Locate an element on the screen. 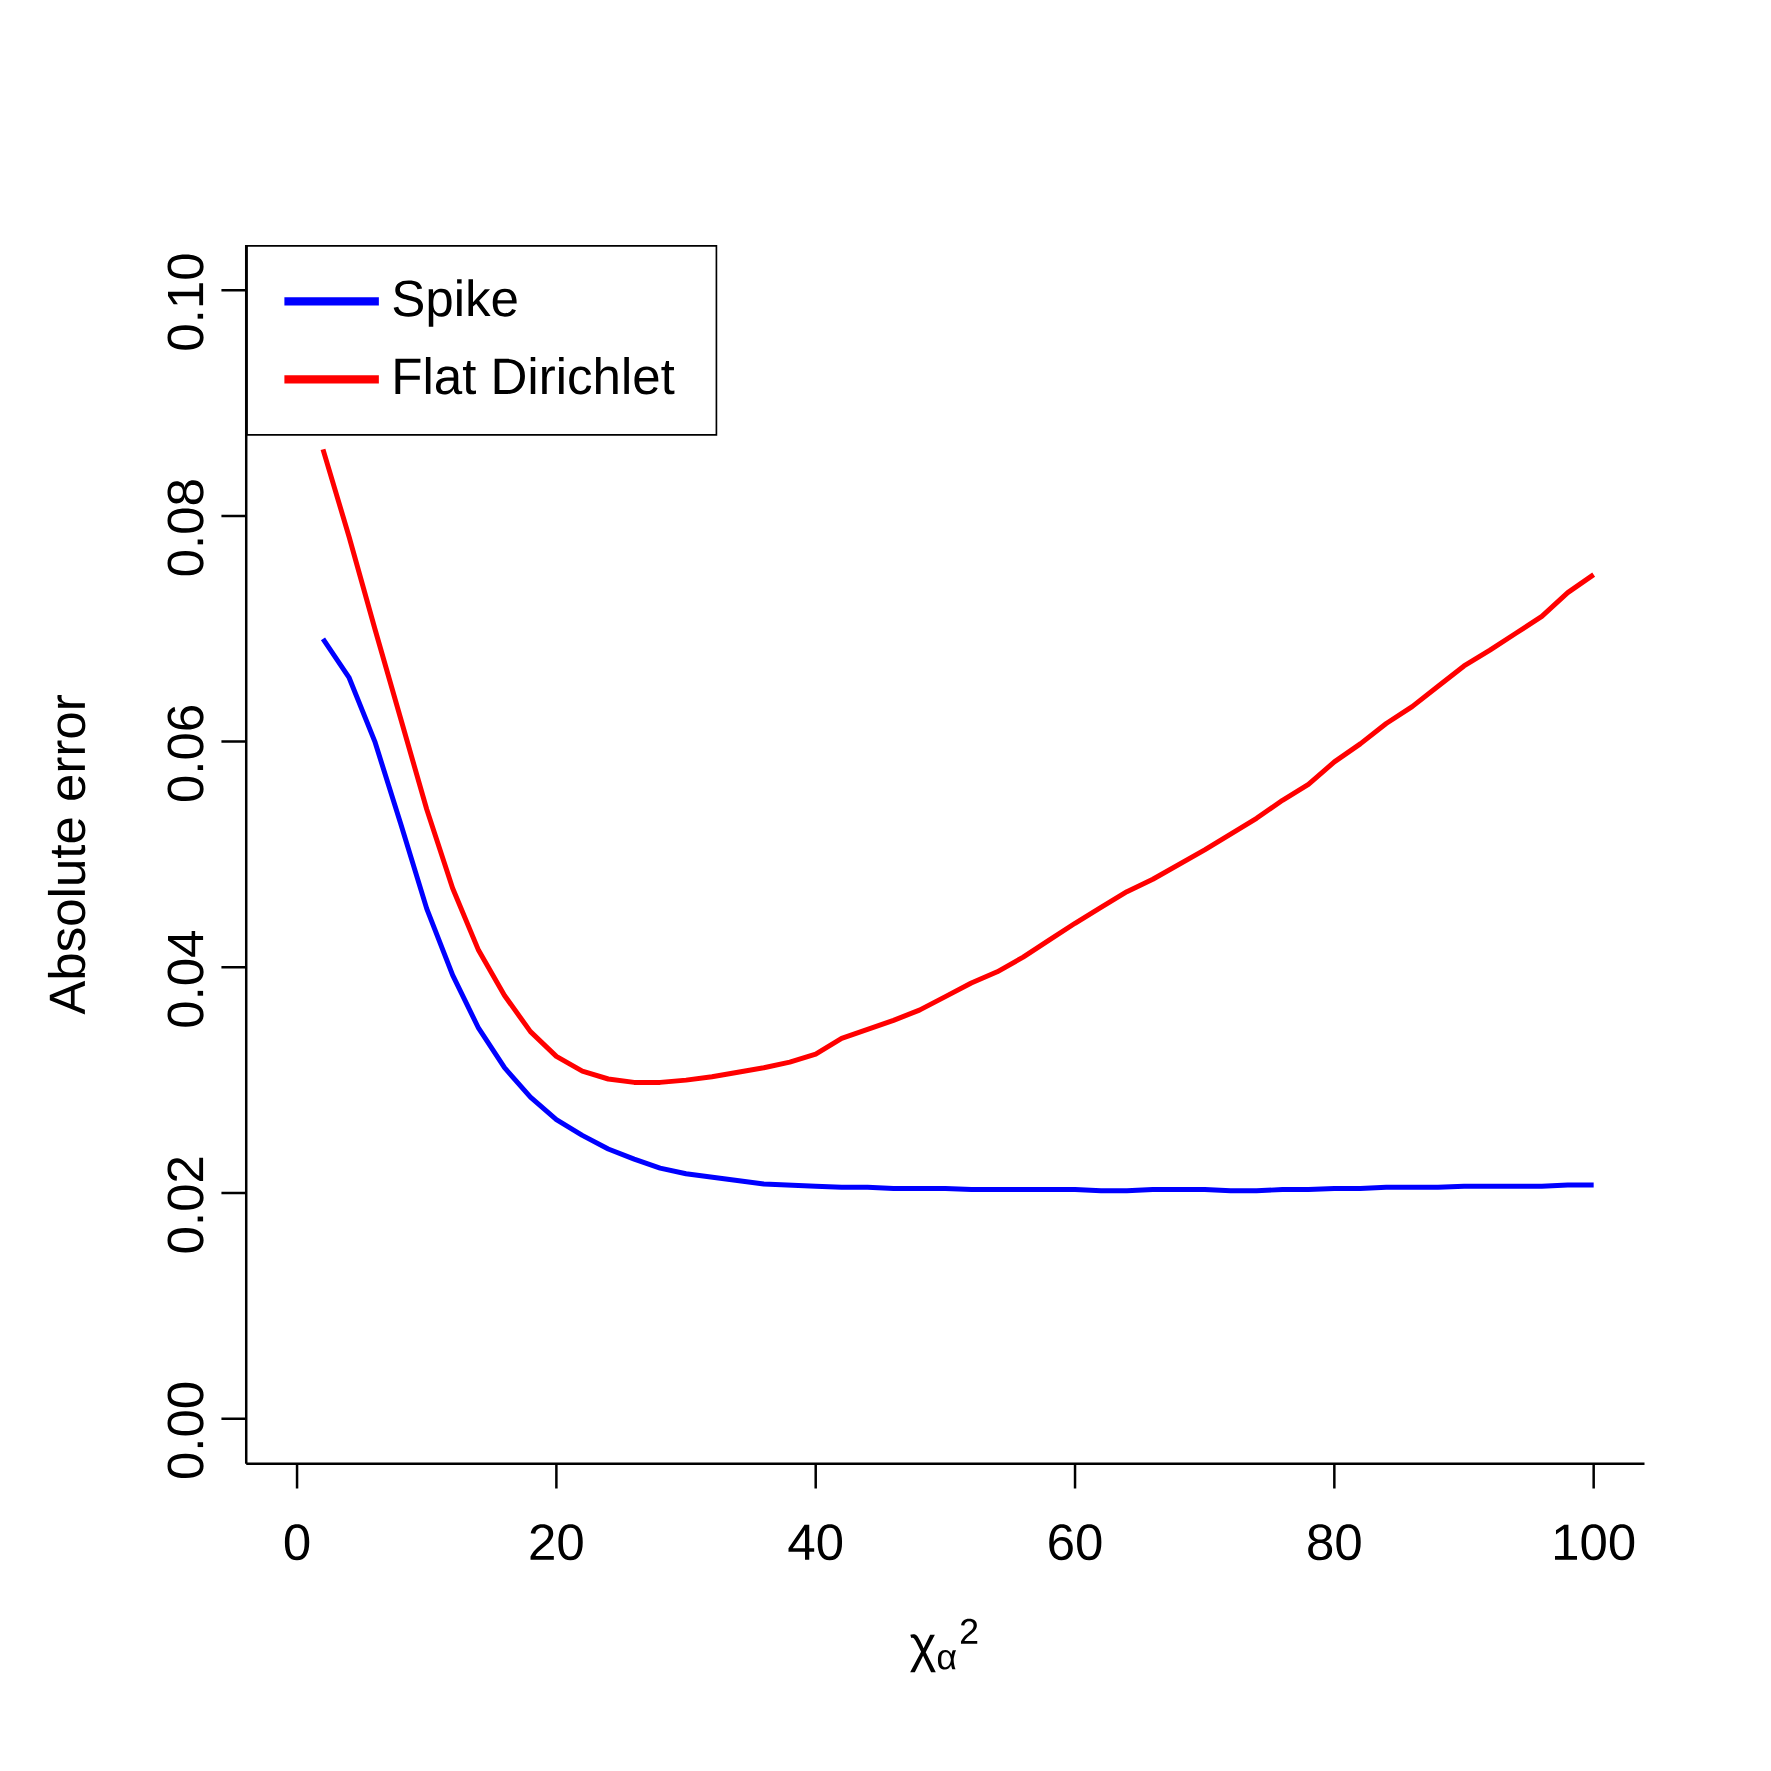  y-tick-label: 0.04 is located at coordinates (185, 978).